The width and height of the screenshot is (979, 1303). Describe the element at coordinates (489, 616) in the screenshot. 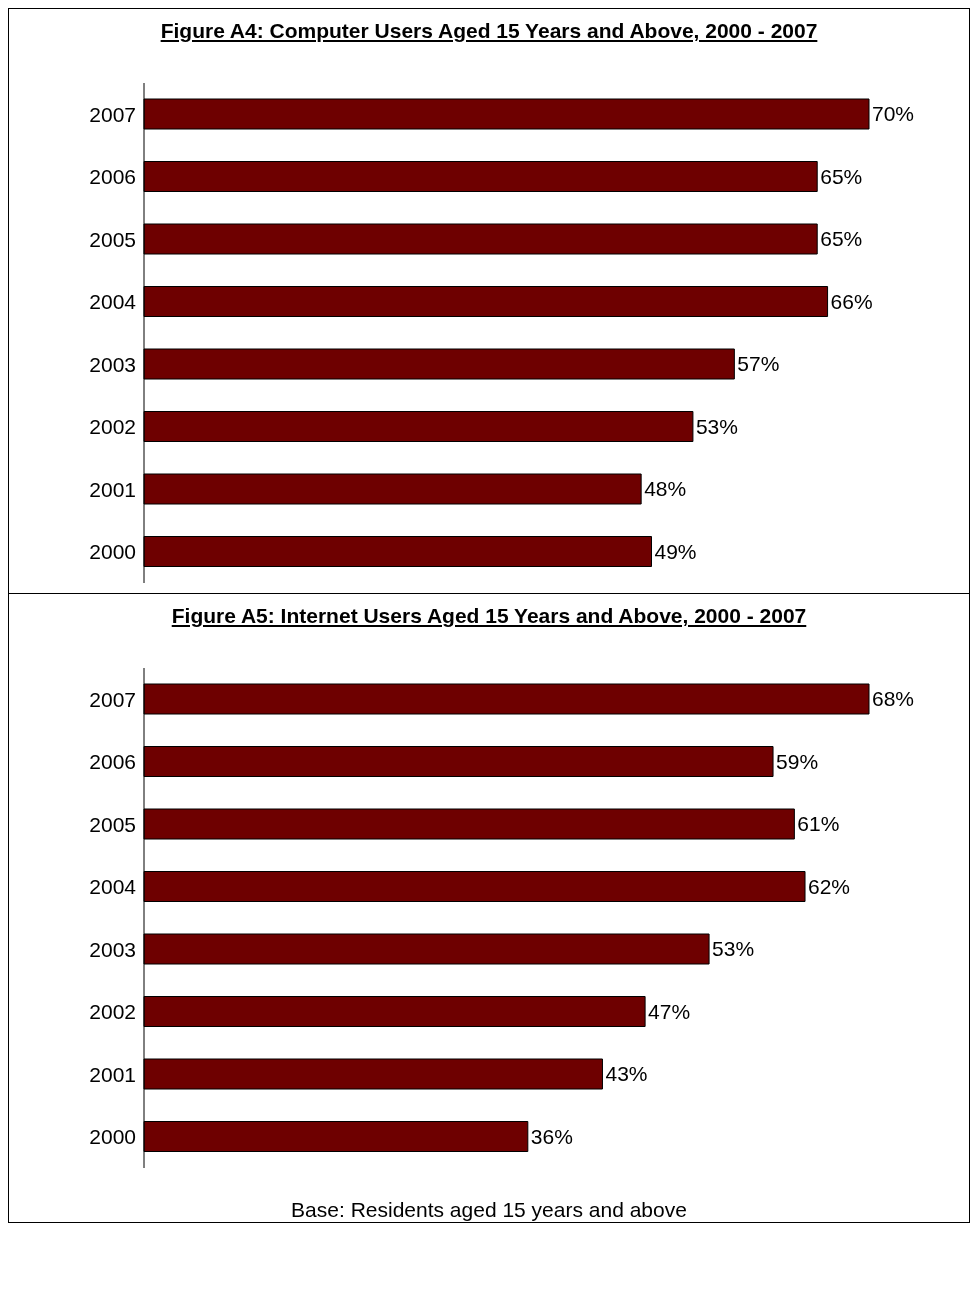

I see `chart-title: Figure A5: Internet Users Aged 15 Years and Above, 2000 - 2007` at that location.